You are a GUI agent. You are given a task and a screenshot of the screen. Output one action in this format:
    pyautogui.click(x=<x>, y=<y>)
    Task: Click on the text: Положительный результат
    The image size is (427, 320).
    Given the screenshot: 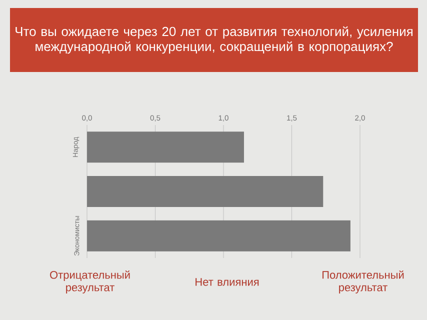 What is the action you would take?
    pyautogui.click(x=363, y=282)
    